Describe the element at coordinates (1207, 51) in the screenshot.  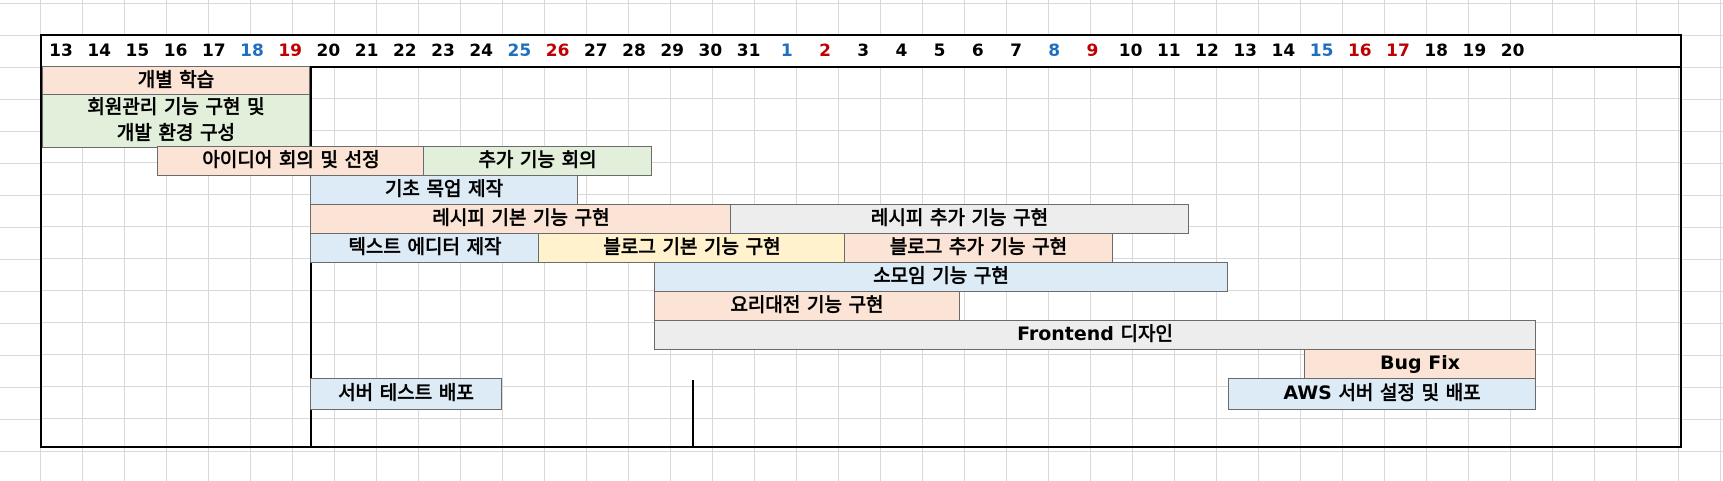
I see `day-label: 12` at that location.